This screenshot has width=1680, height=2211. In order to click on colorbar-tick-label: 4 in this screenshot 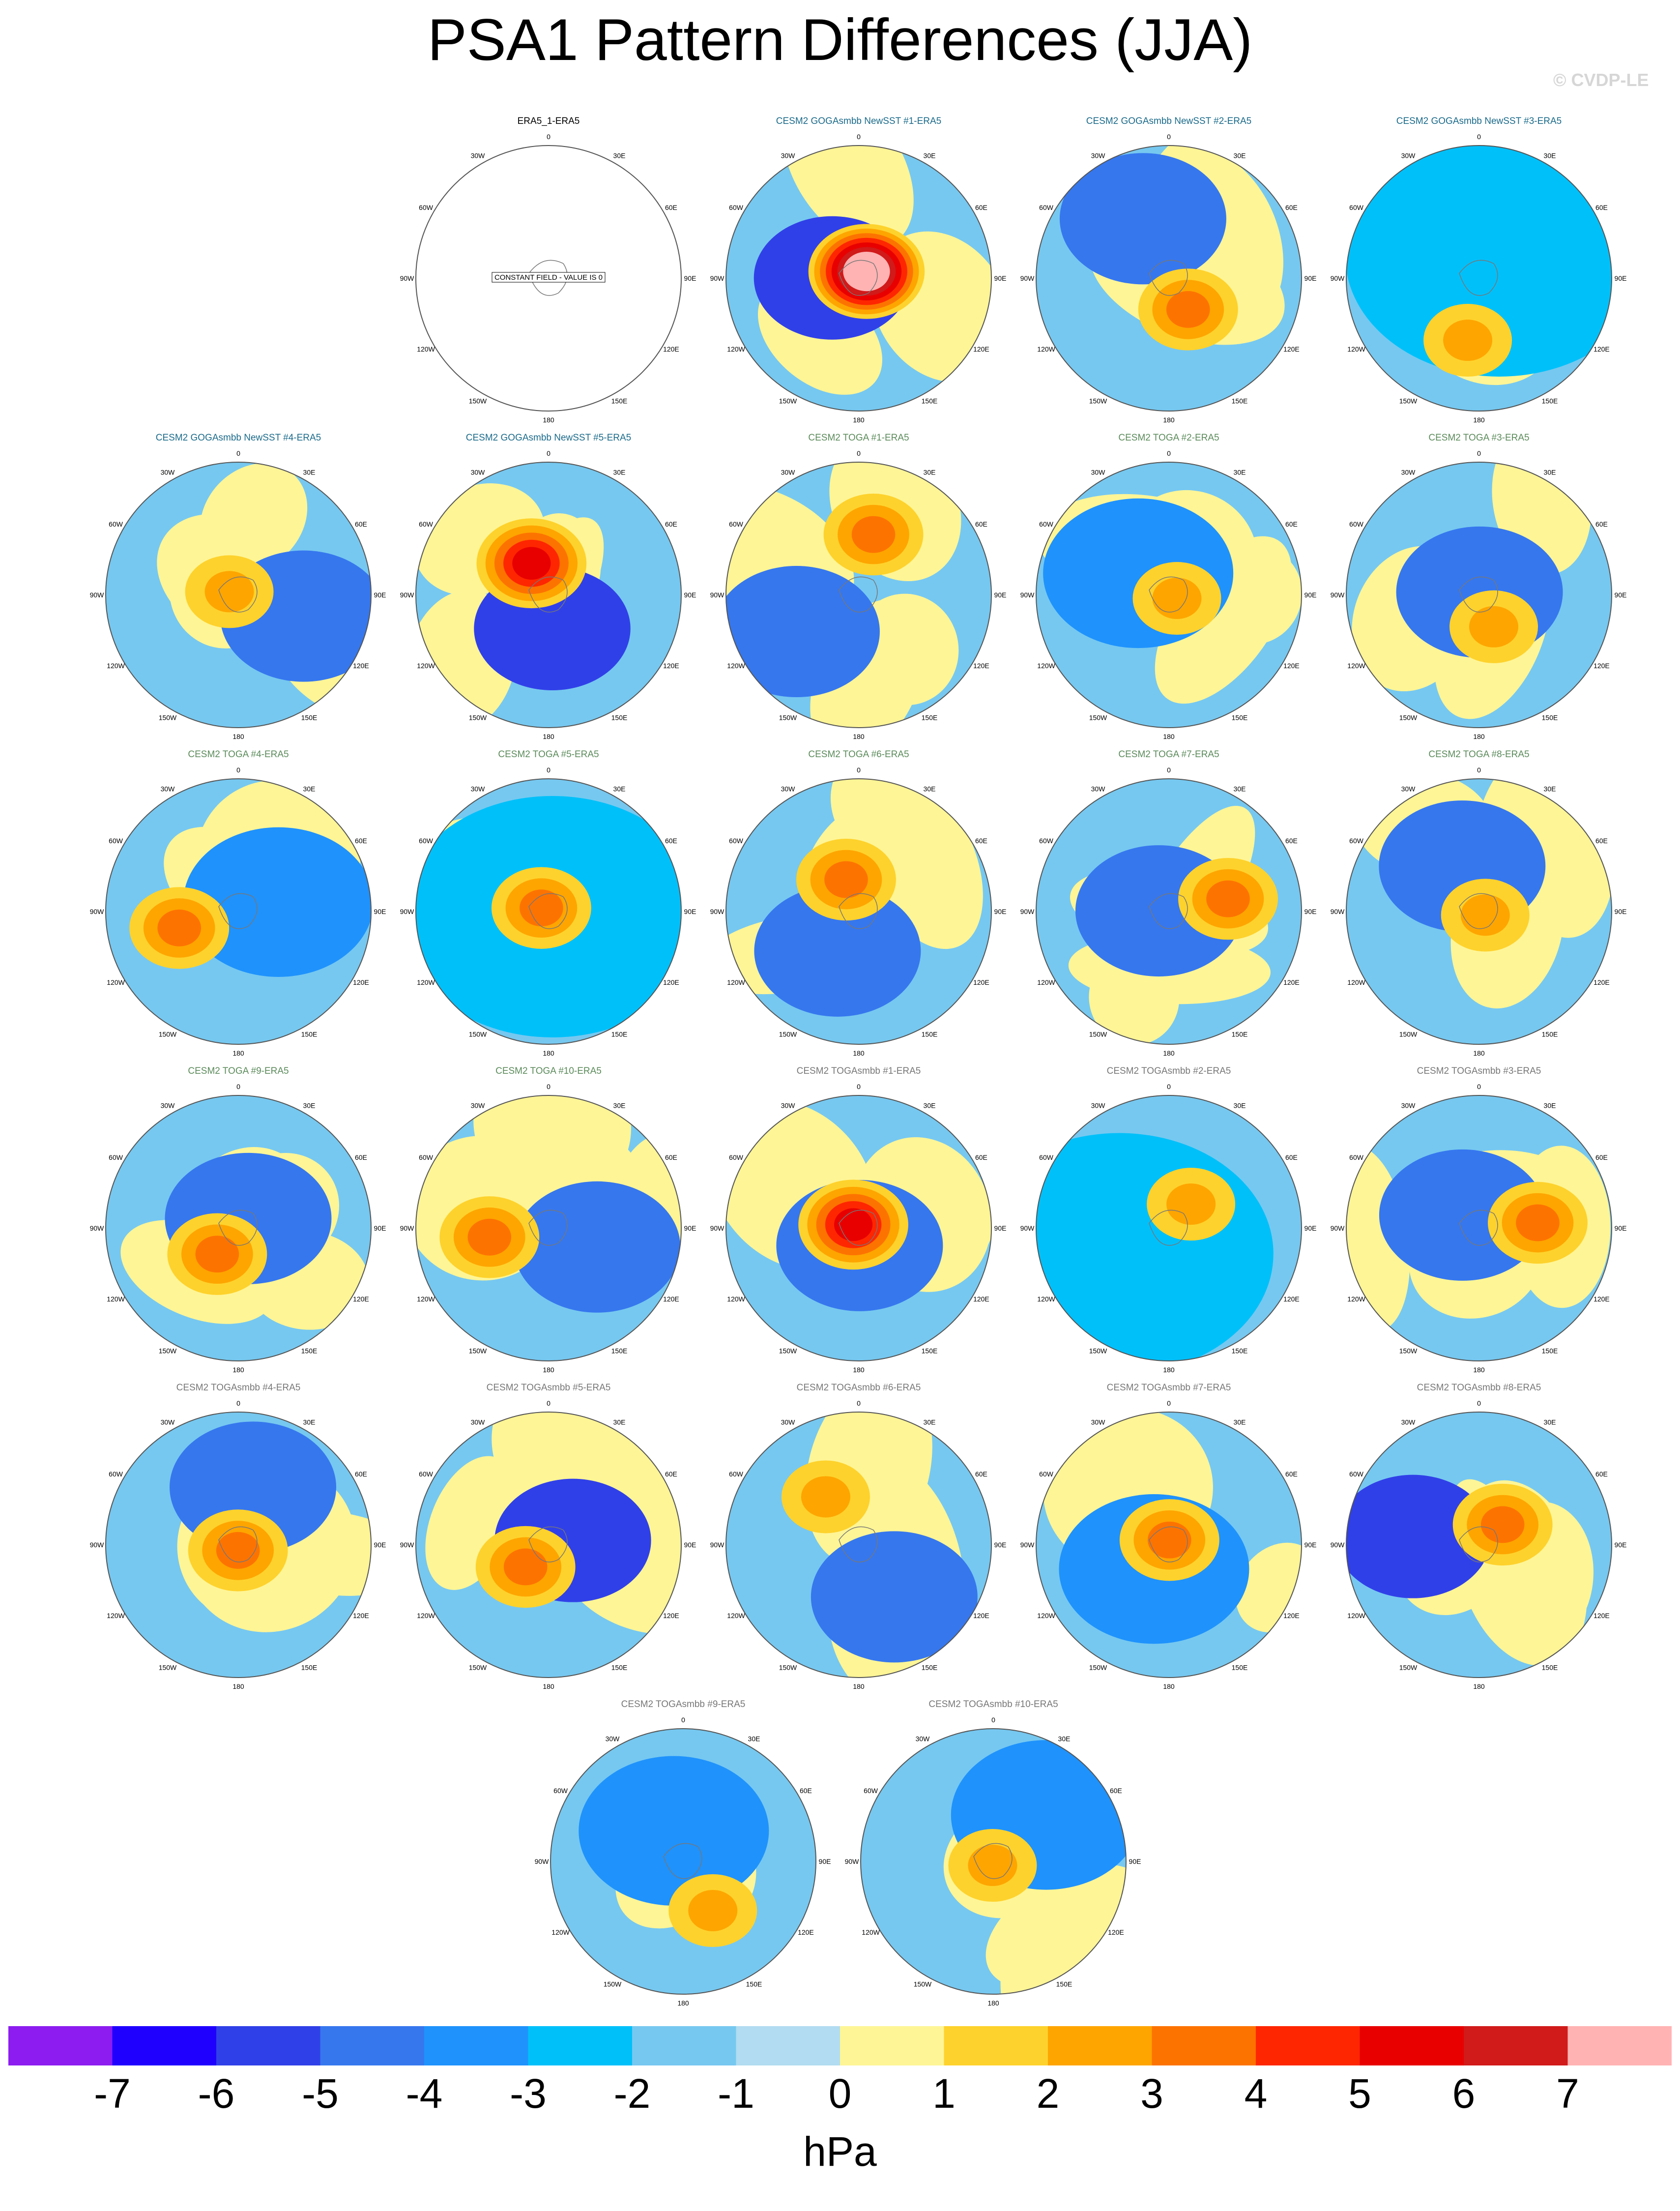, I will do `click(1256, 2093)`.